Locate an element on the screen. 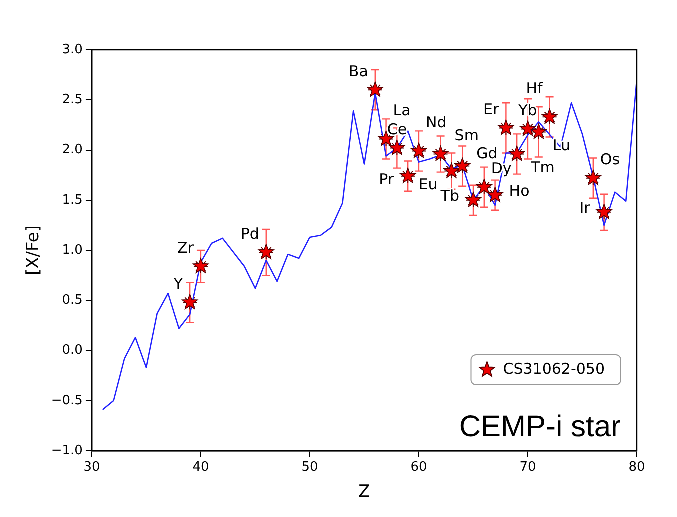 The height and width of the screenshot is (517, 677). annotation: Zr is located at coordinates (186, 247).